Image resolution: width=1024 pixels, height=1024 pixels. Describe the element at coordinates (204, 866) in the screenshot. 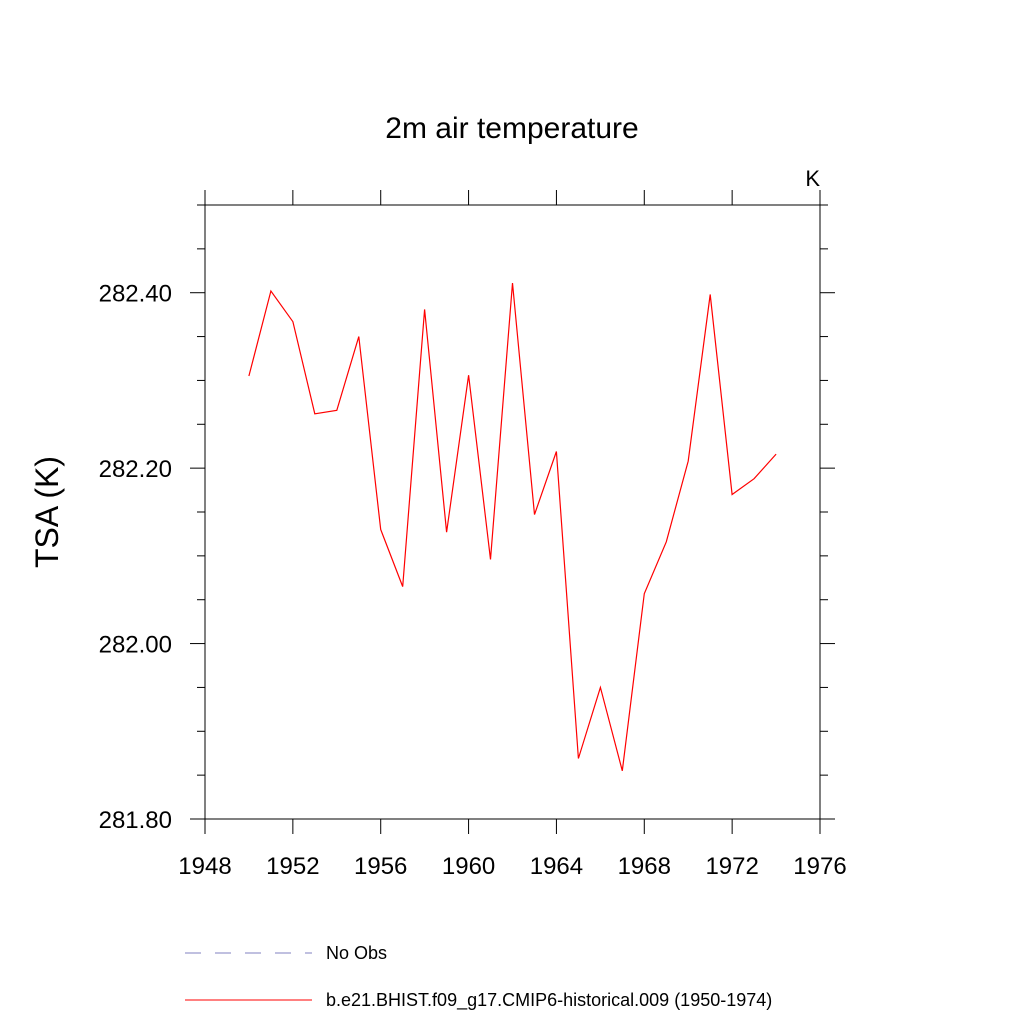

I see `x-tick-label: 1948` at that location.